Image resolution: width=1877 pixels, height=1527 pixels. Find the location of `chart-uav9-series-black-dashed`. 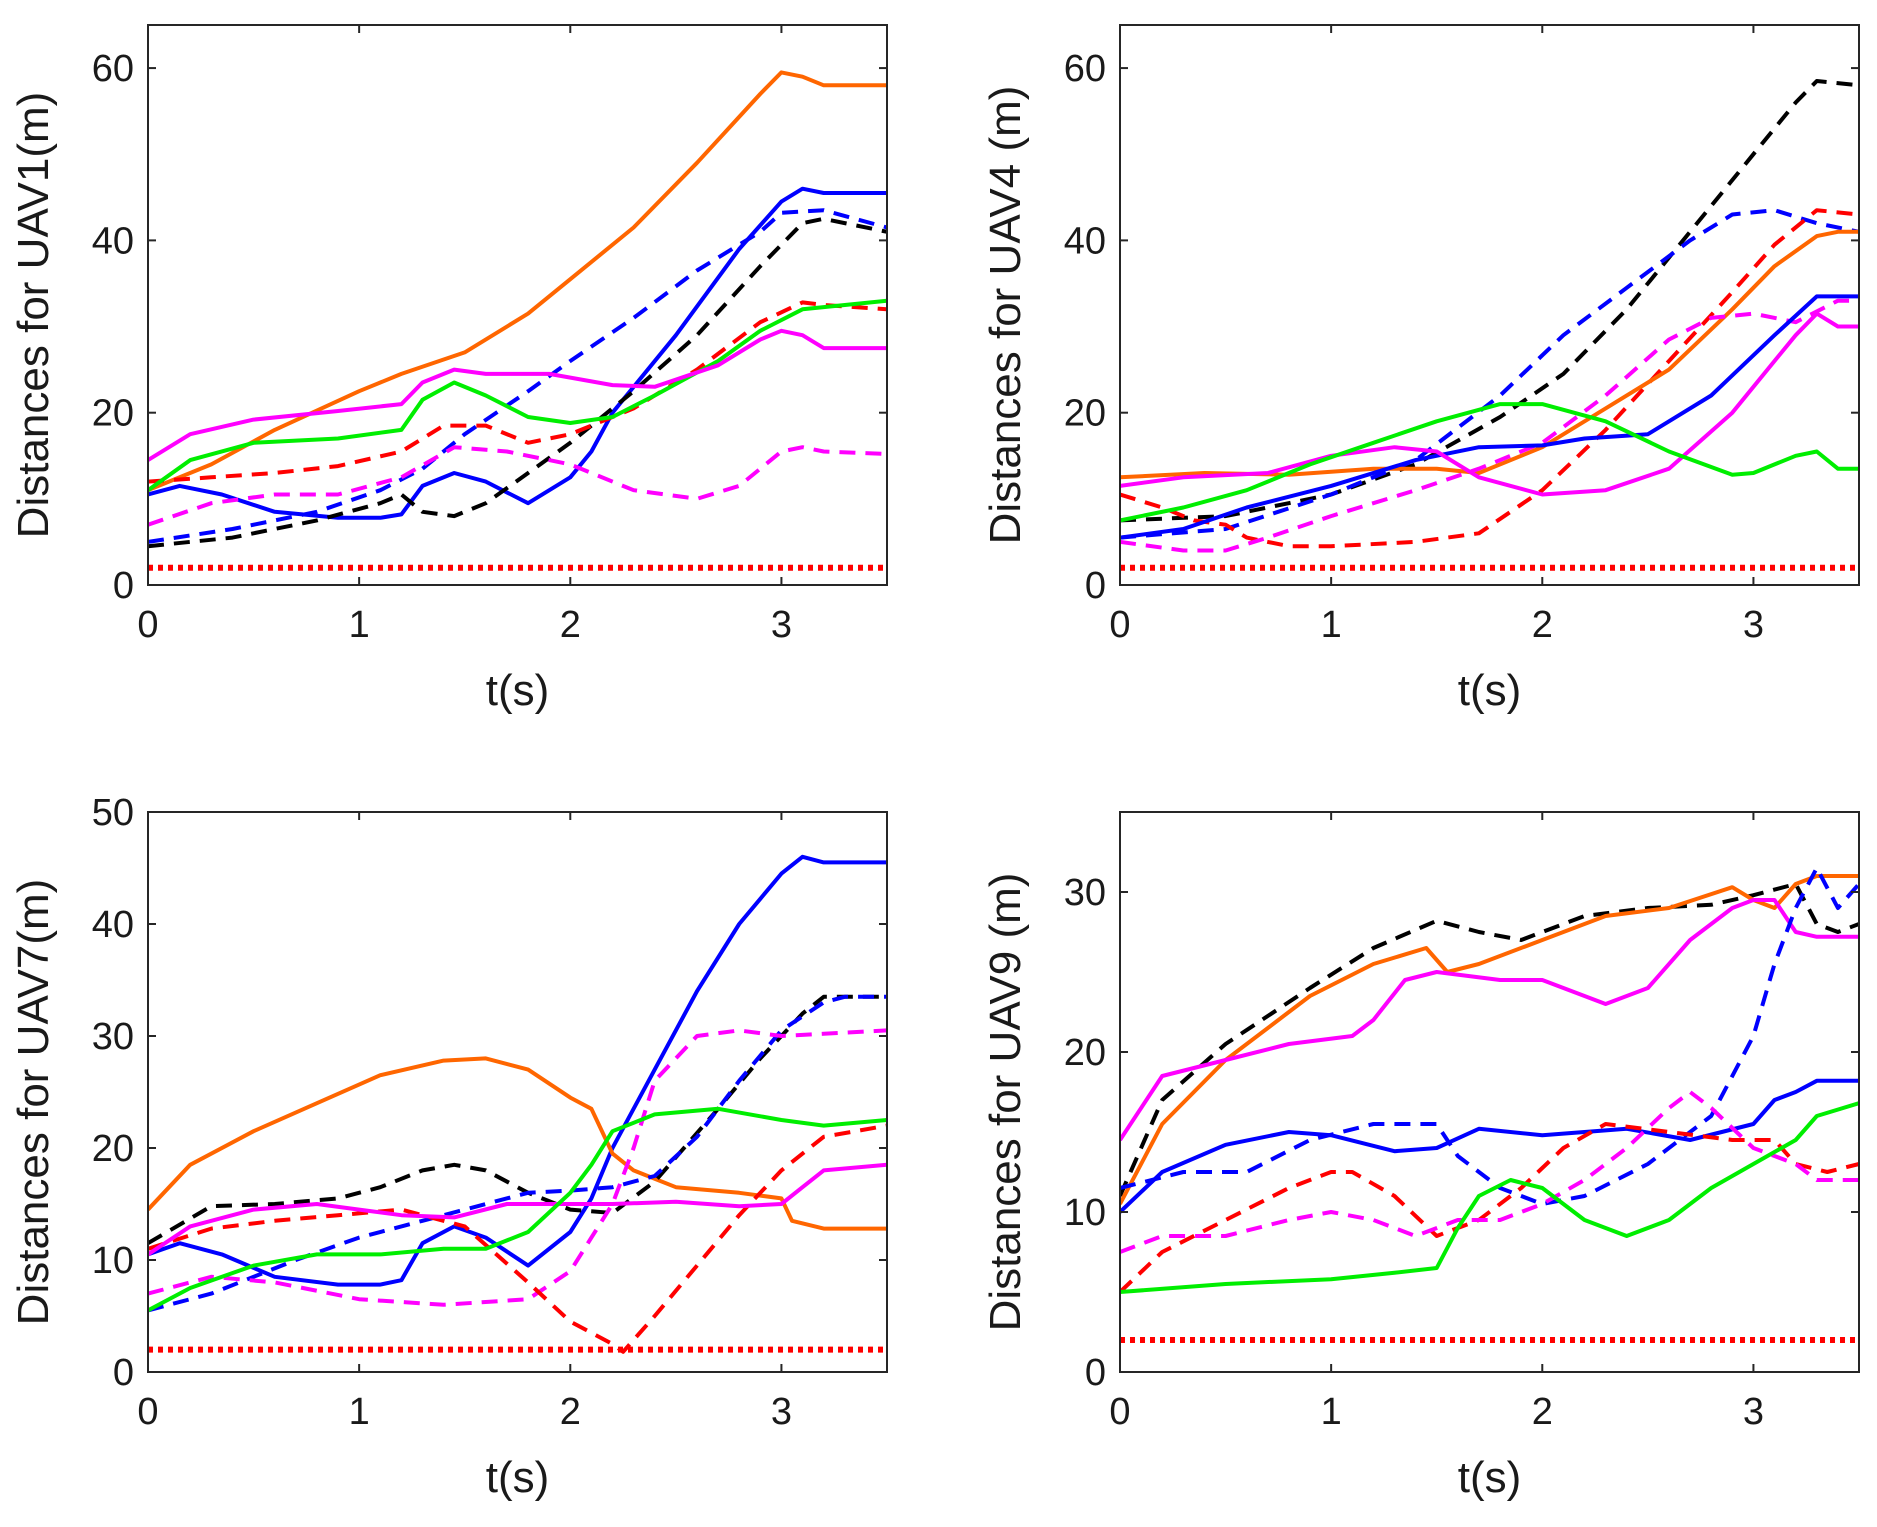

chart-uav9-series-black-dashed is located at coordinates (1489, 1039).